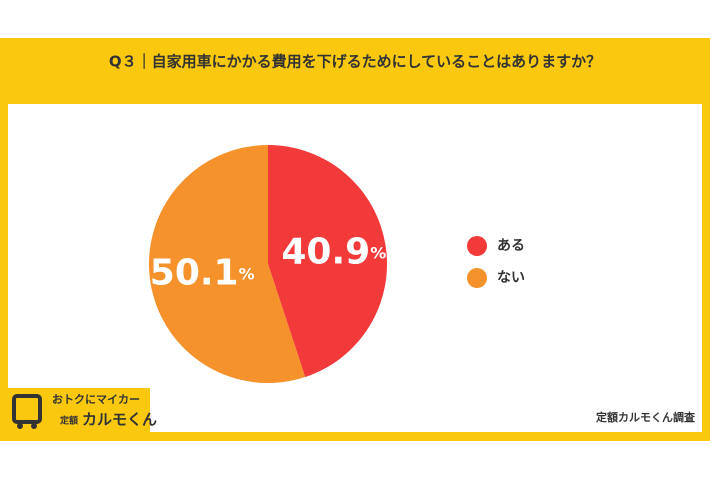 This screenshot has width=710, height=478. I want to click on data-label: 40.9%, so click(333, 251).